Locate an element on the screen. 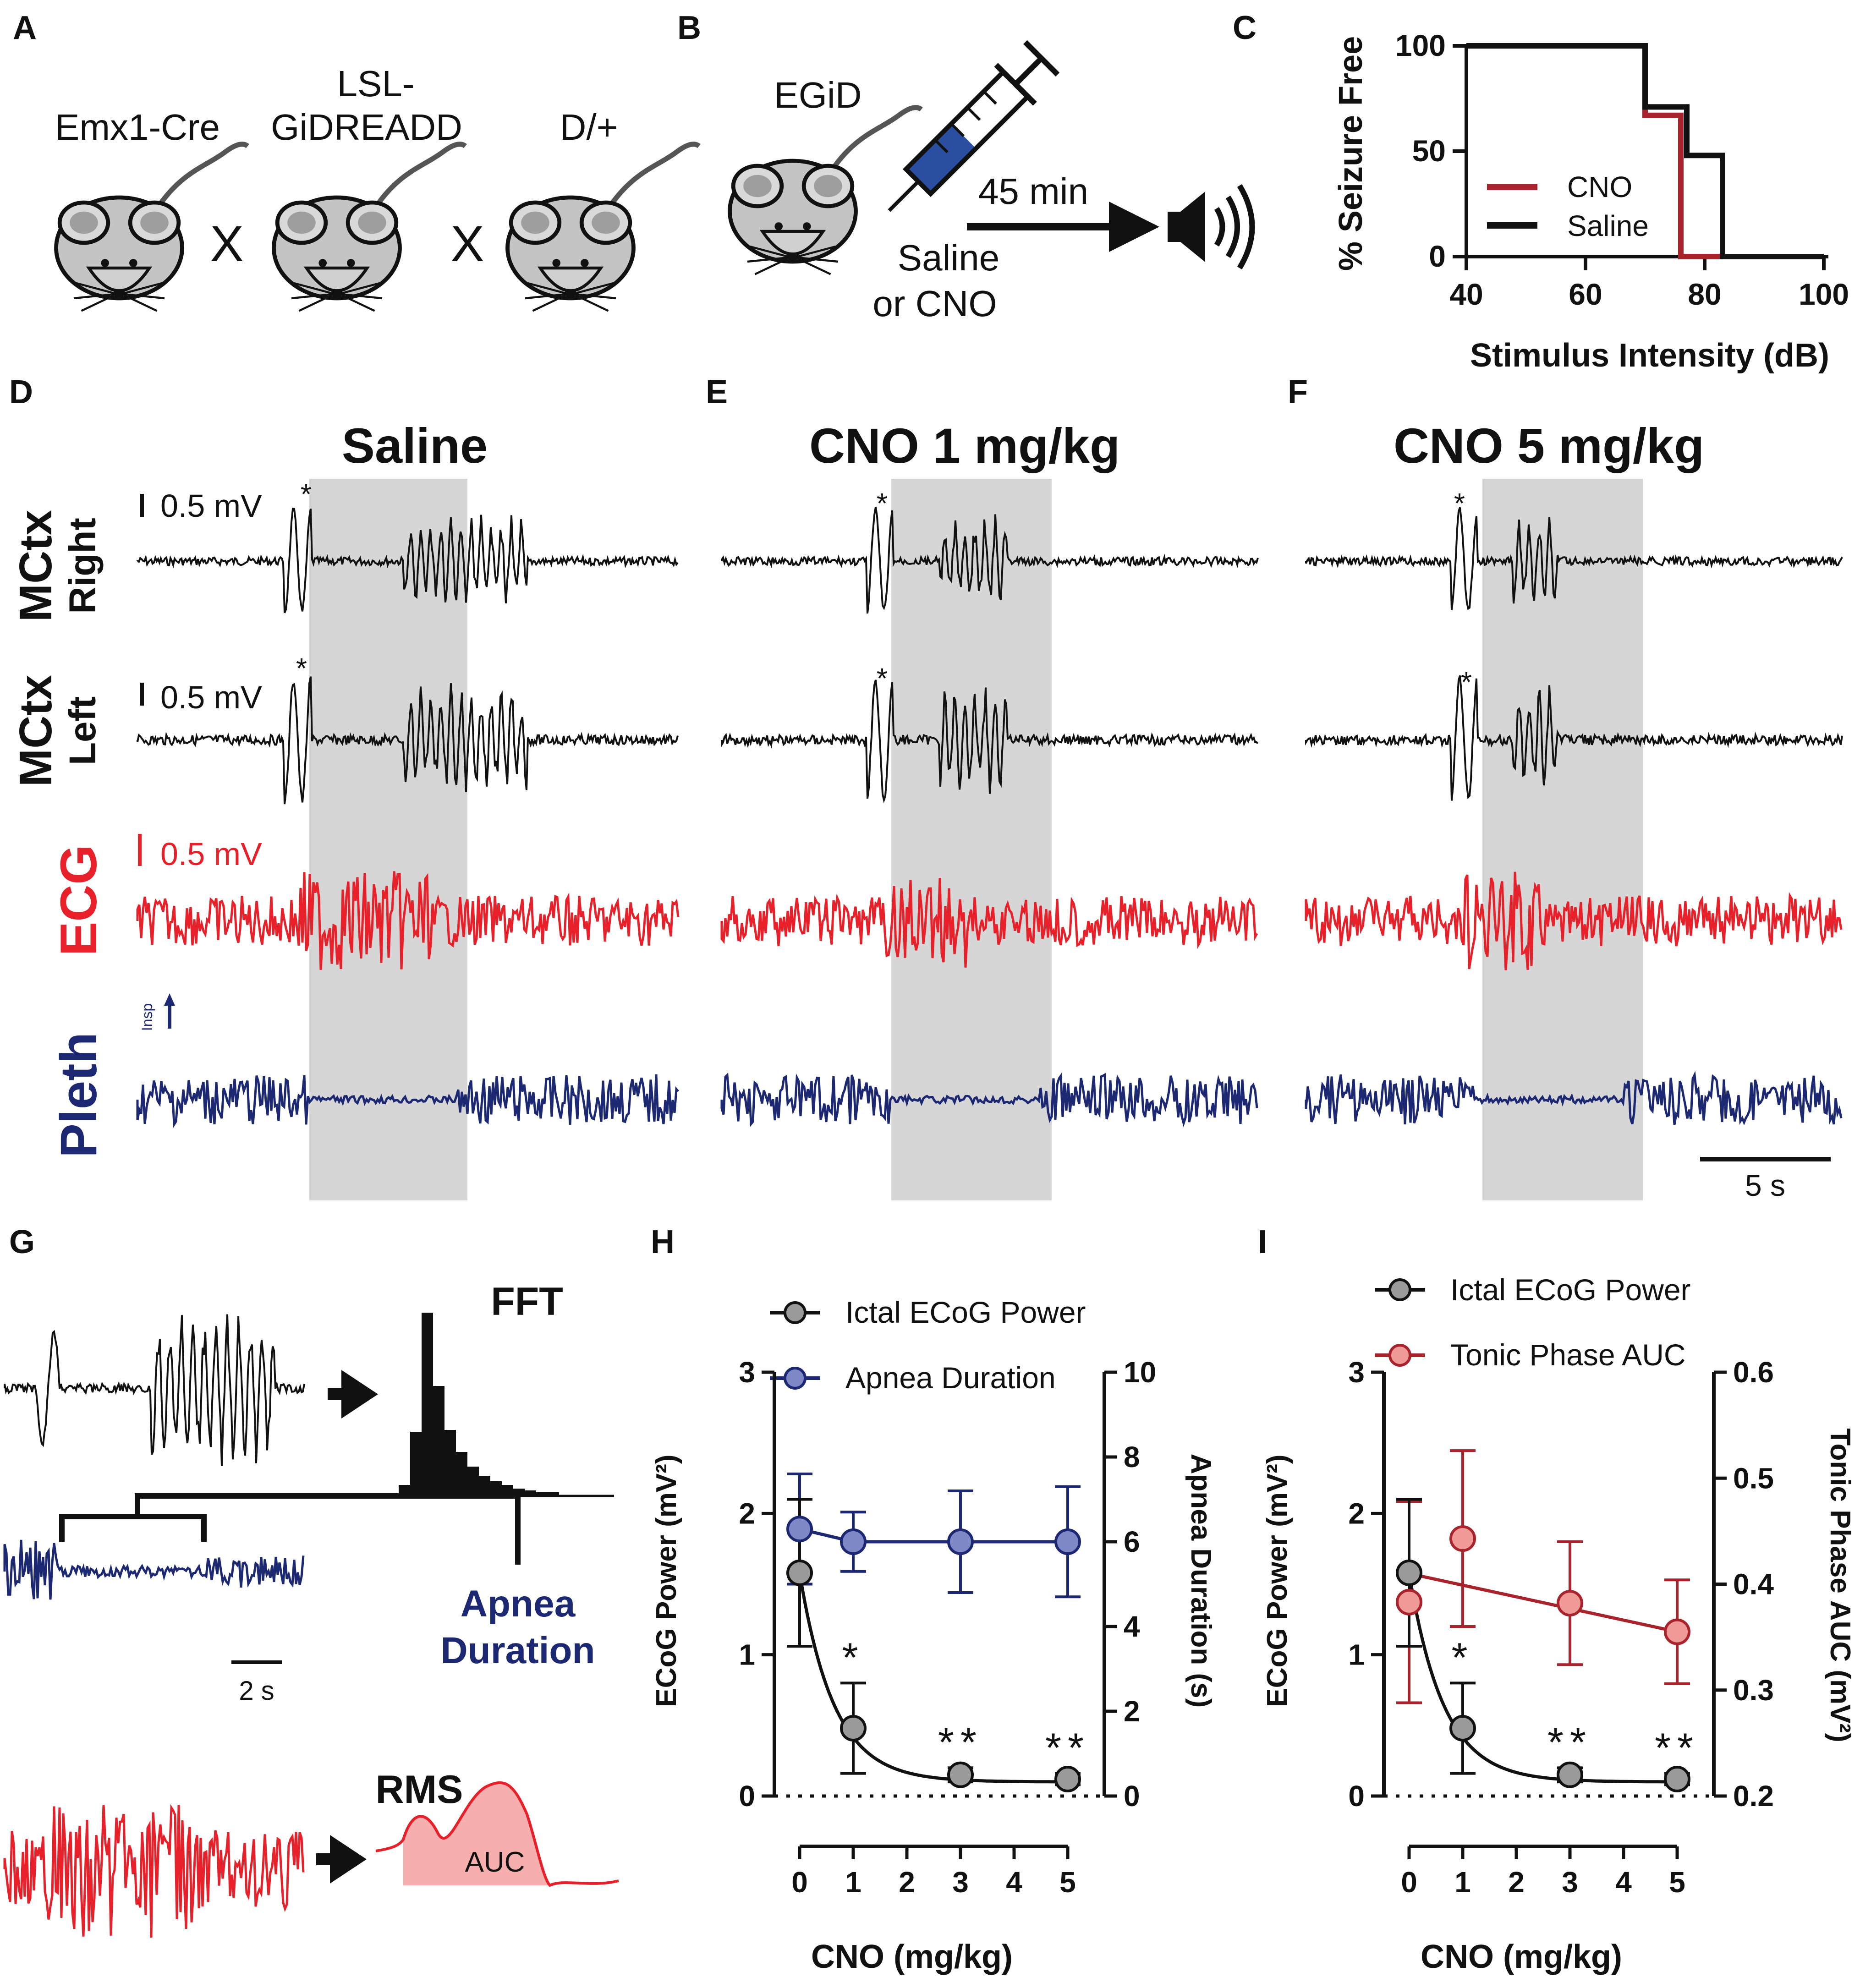  row-label-left: Left is located at coordinates (83, 730).